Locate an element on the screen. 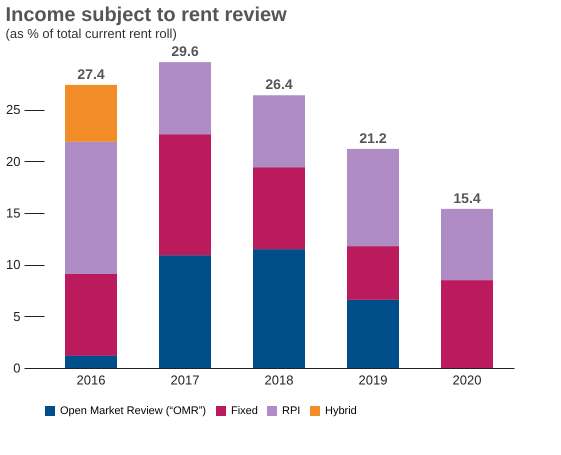 The width and height of the screenshot is (561, 455). y-tick-label: 15 is located at coordinates (13, 213).